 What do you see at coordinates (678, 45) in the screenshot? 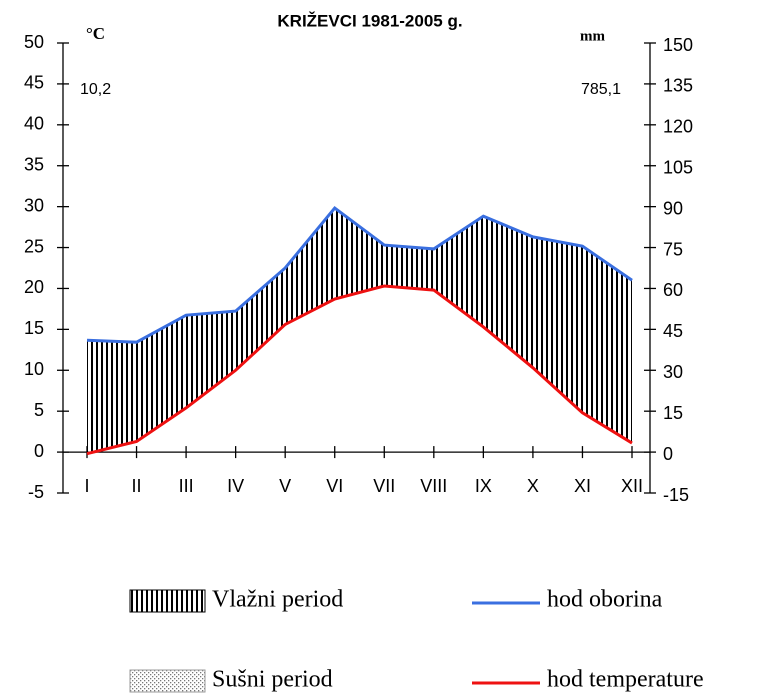
I see `y2-tick-label: 150` at bounding box center [678, 45].